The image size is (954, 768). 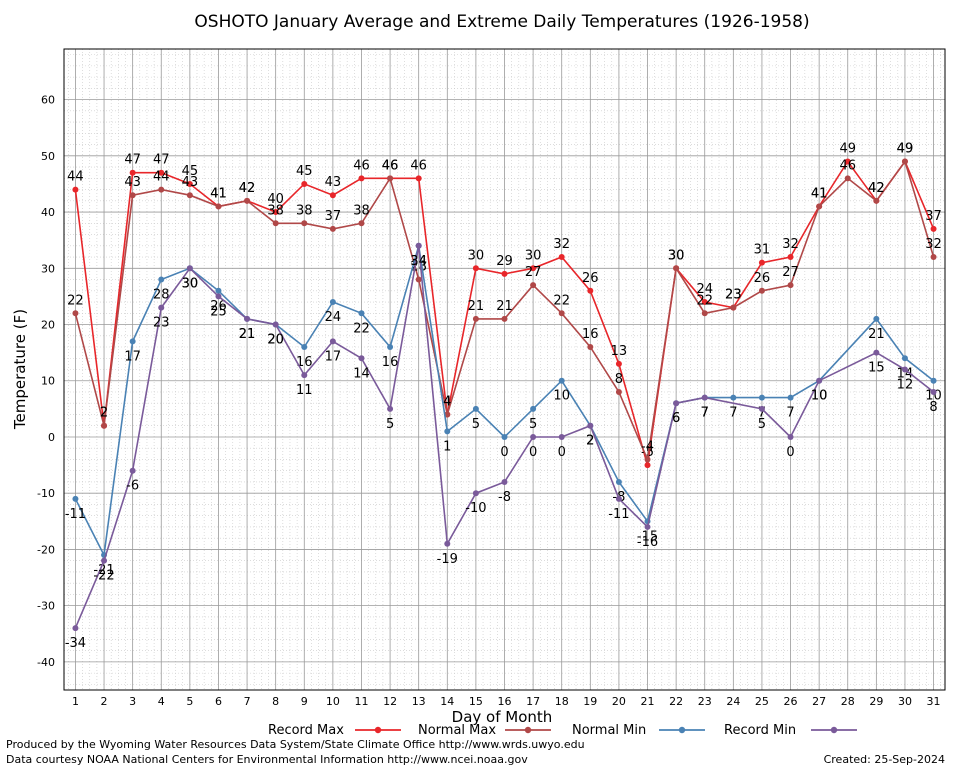 What do you see at coordinates (562, 452) in the screenshot?
I see `record-min-data-label: 0` at bounding box center [562, 452].